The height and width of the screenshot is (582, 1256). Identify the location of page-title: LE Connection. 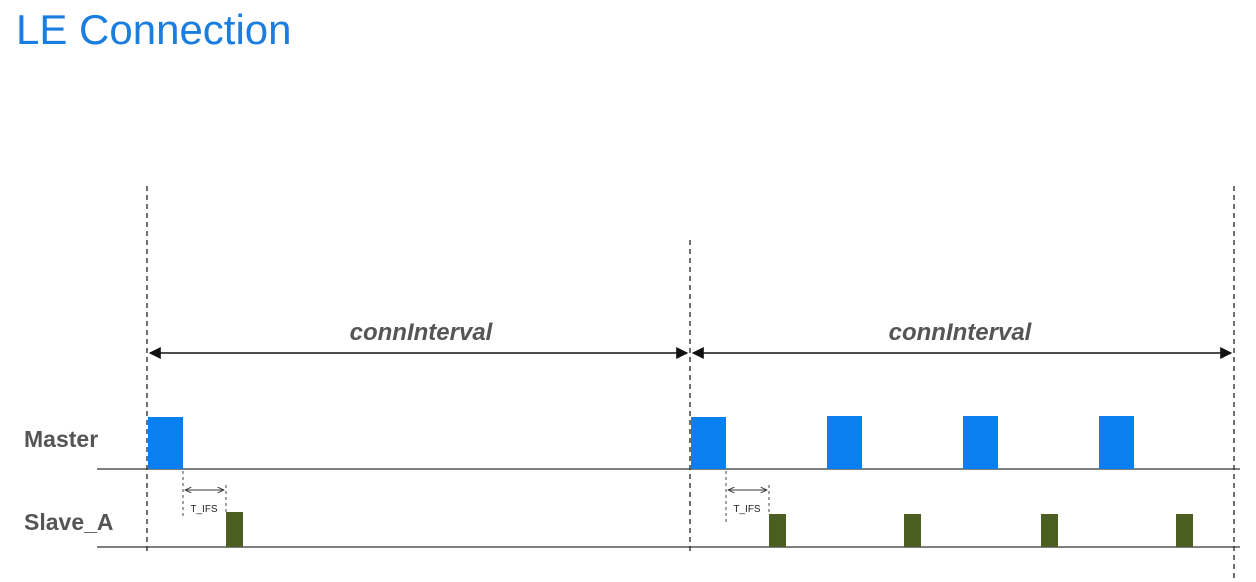
(154, 29).